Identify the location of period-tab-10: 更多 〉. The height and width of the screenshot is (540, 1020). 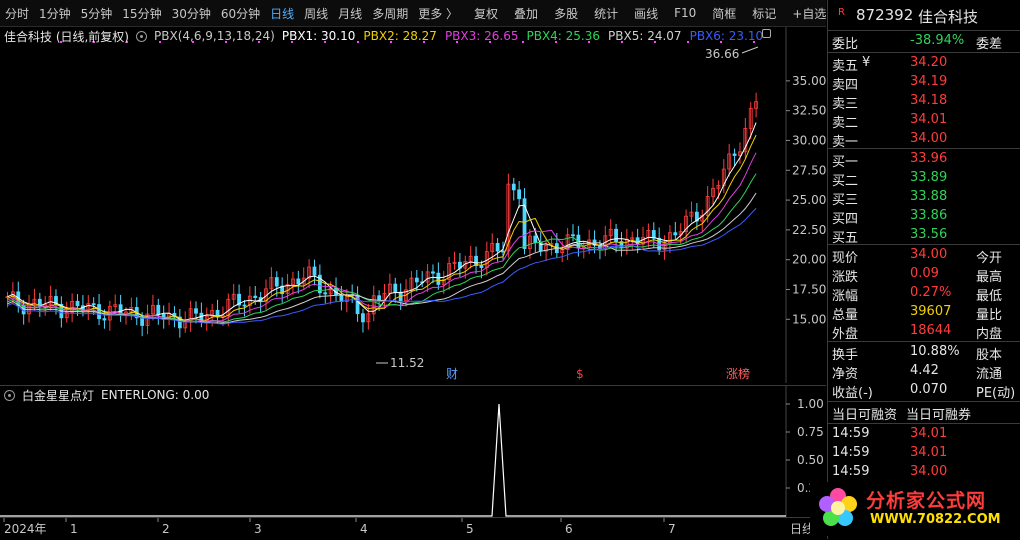
(438, 13).